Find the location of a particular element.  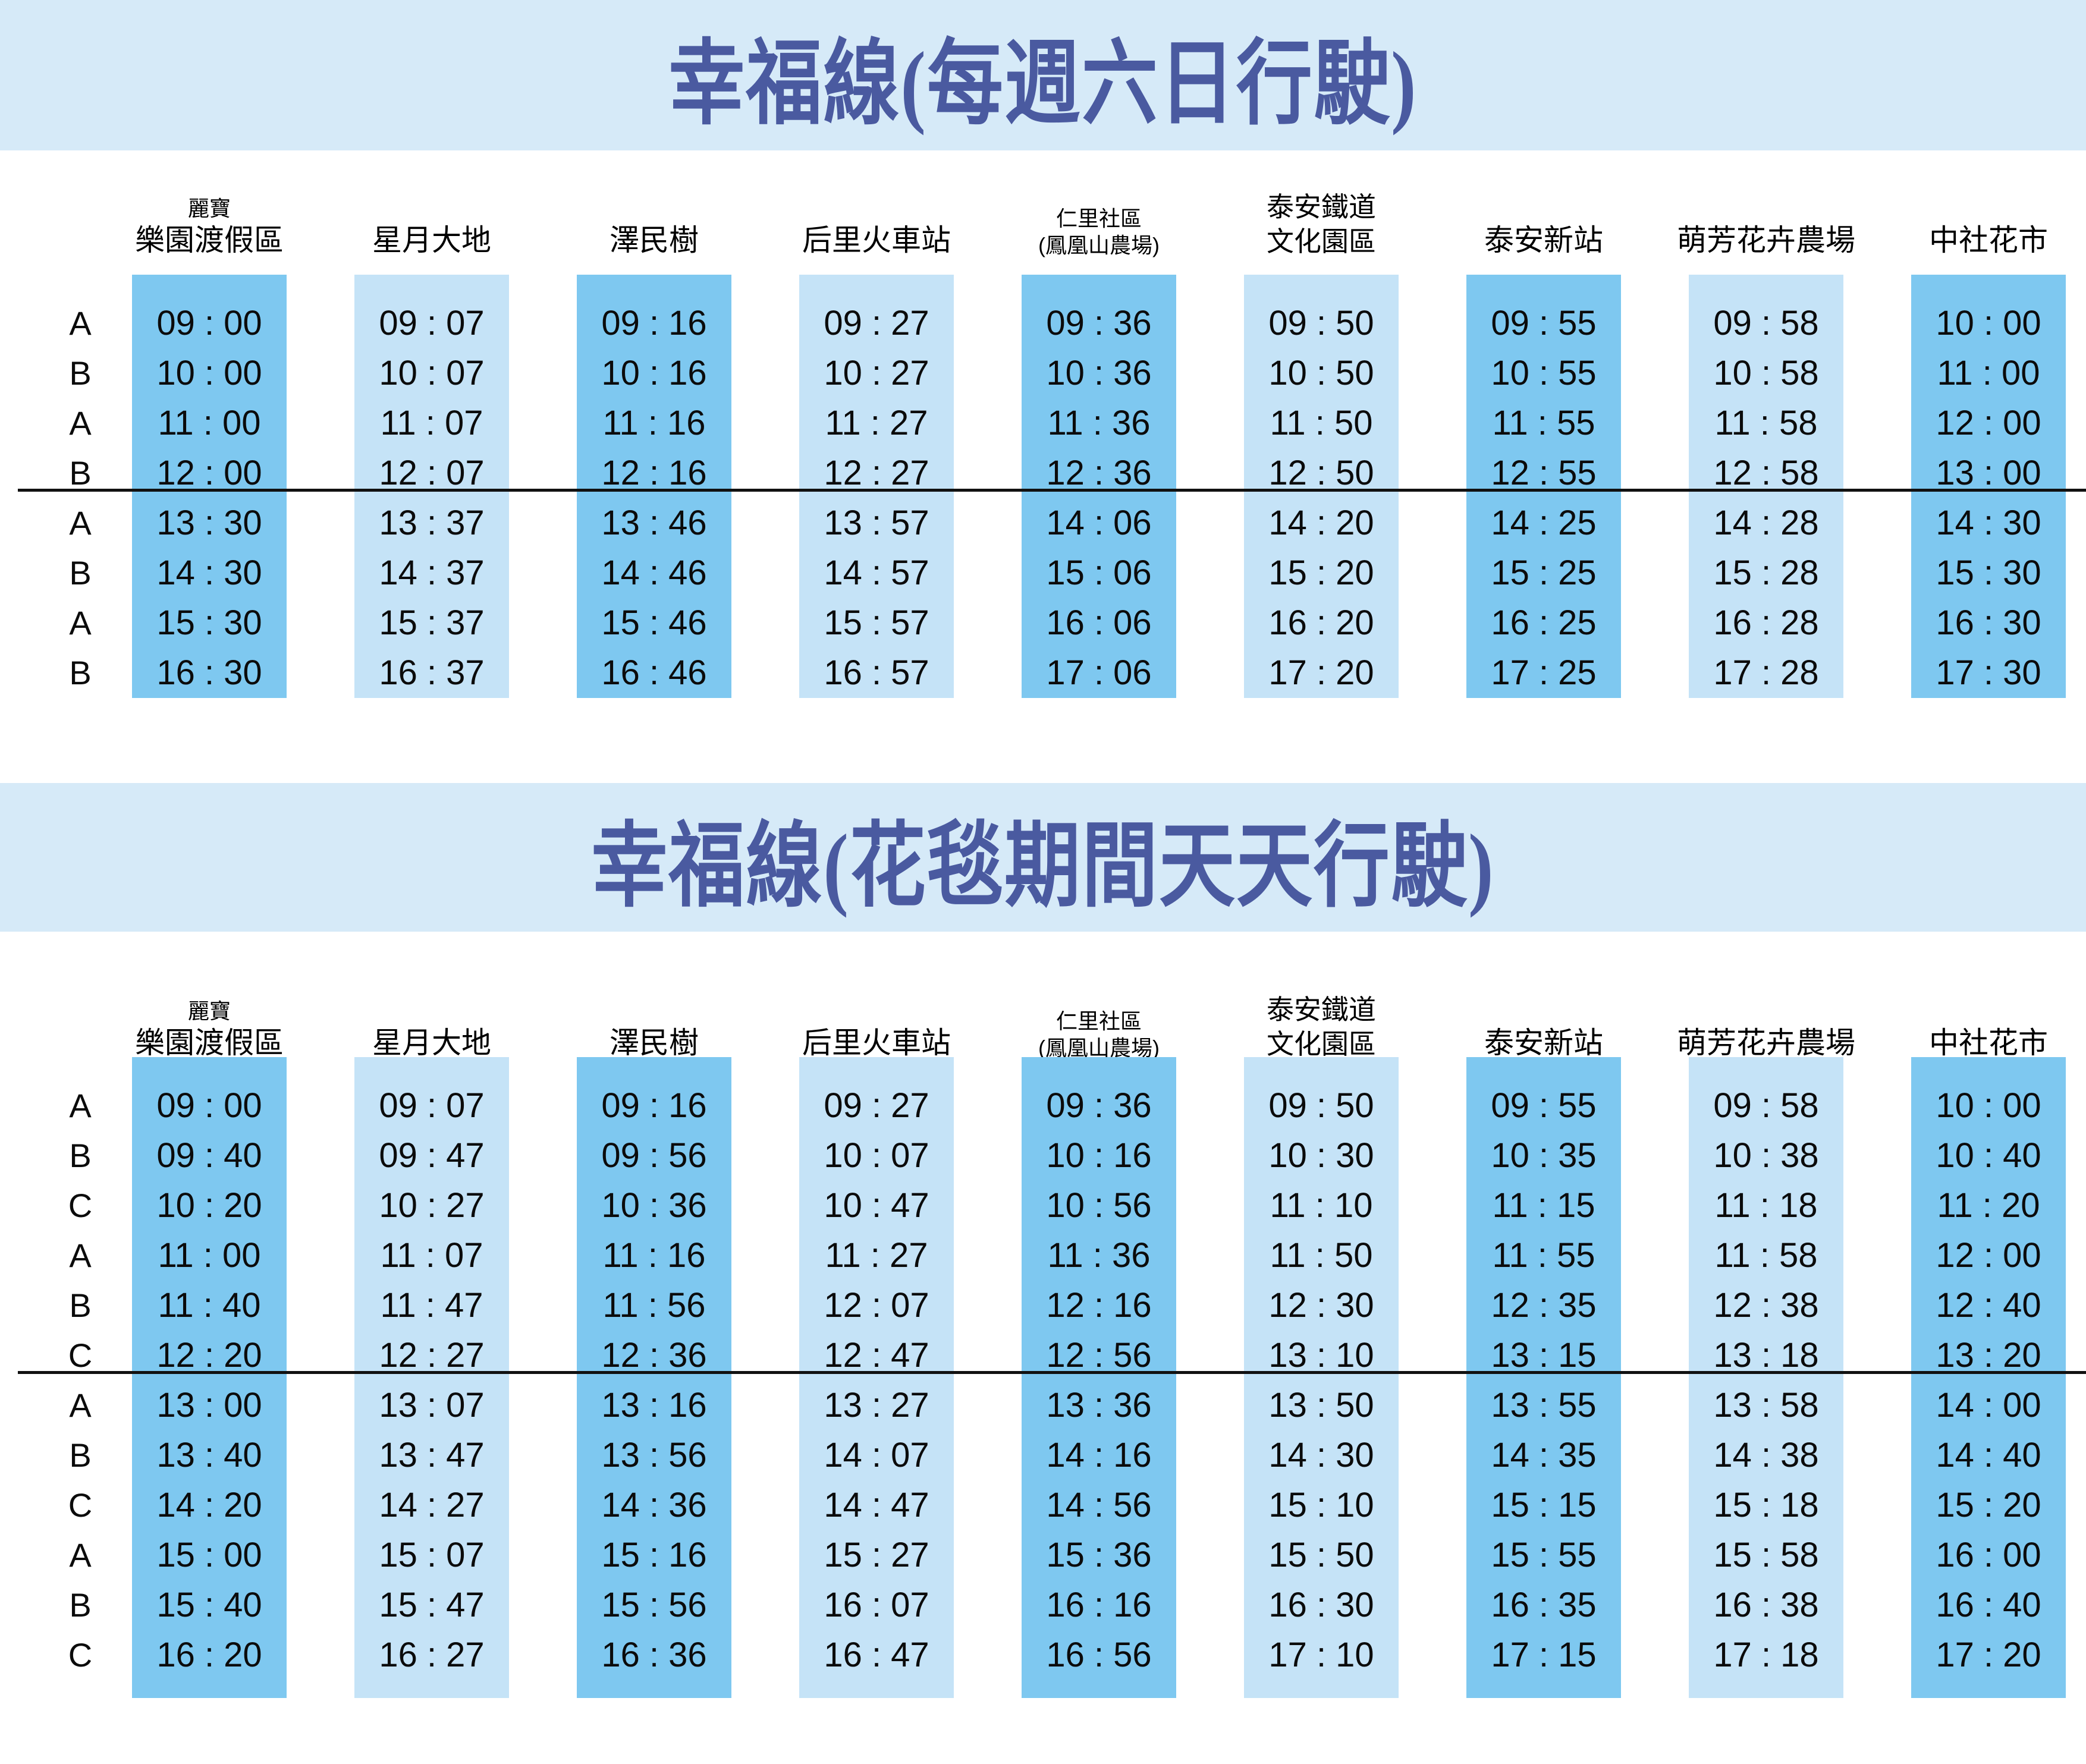

time-cell: 09 : 07 is located at coordinates (432, 1105).